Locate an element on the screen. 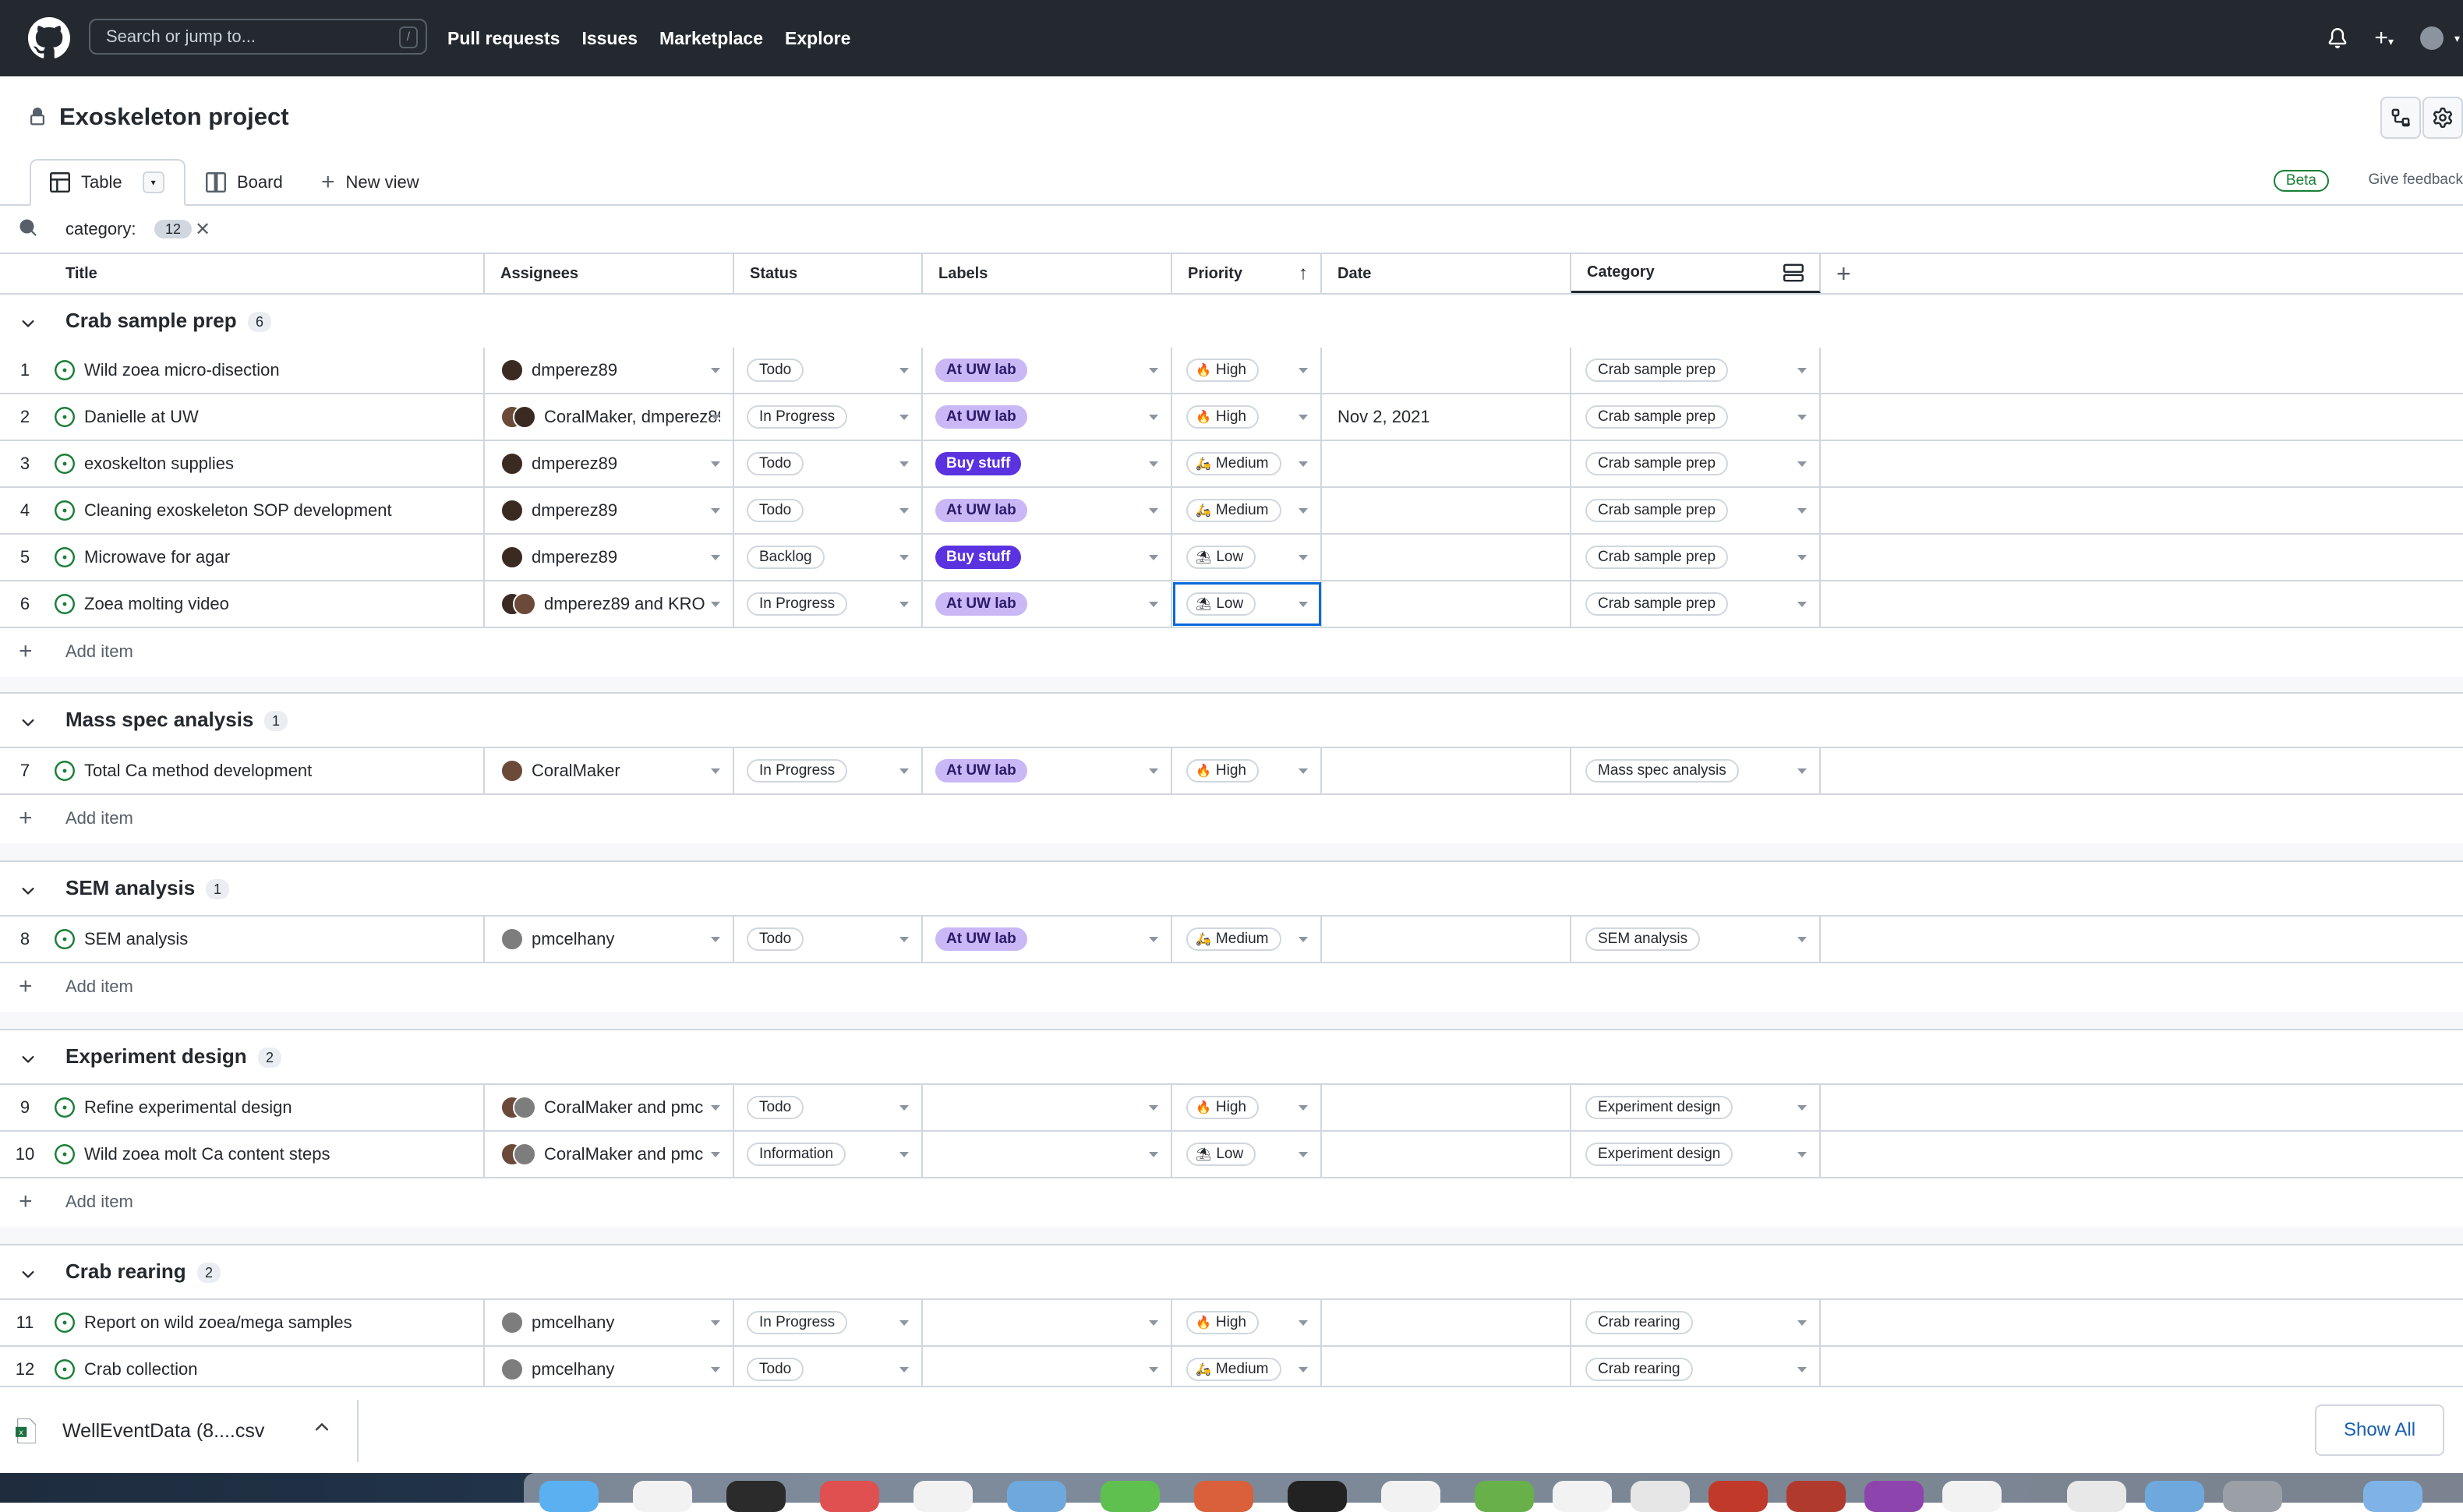  item-title: Total Ca method development is located at coordinates (199, 770).